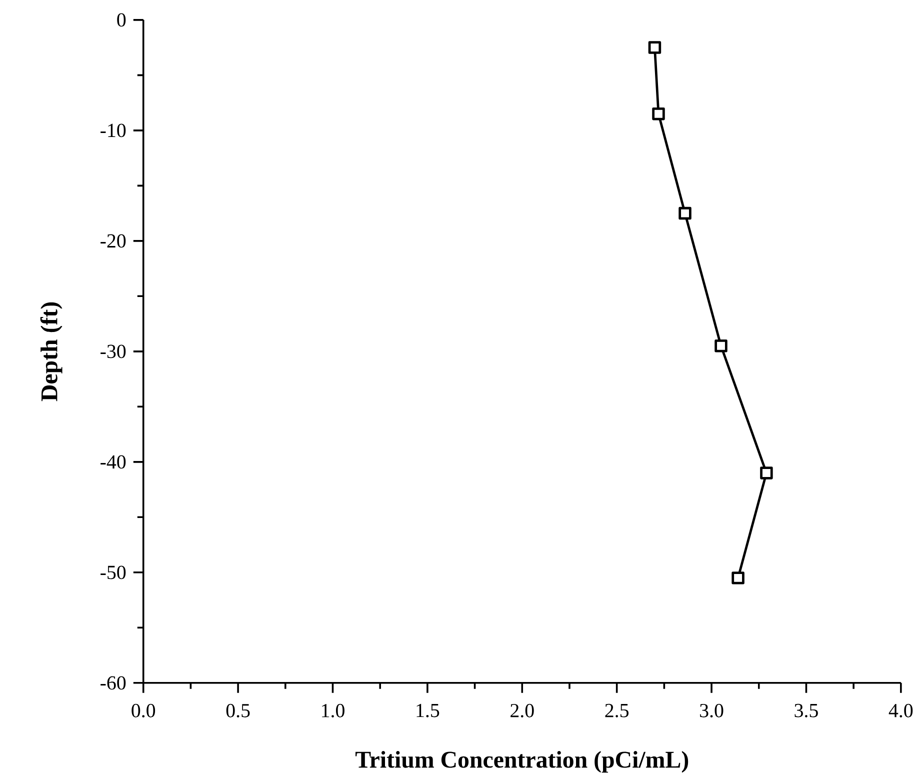 This screenshot has width=920, height=780. I want to click on y-tick-label: -50, so click(113, 572).